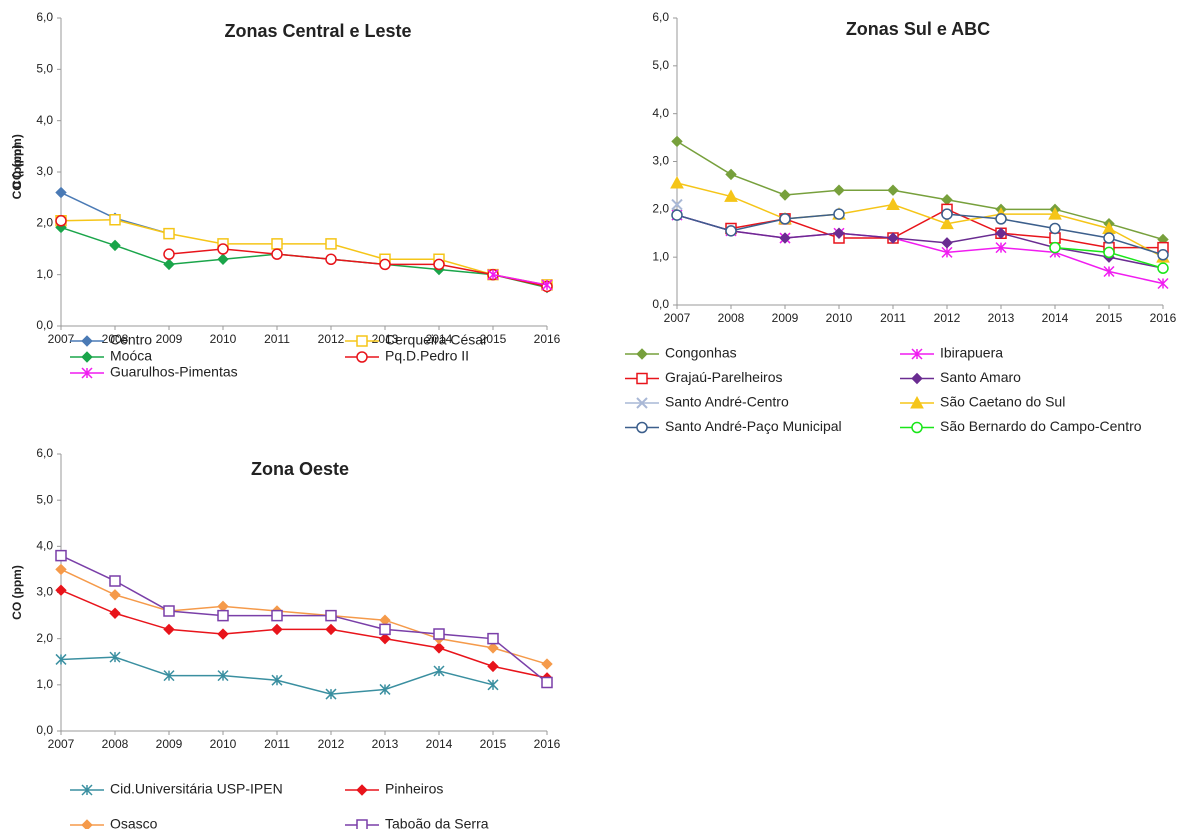  I want to click on legend-item: Pinheiros, so click(394, 789).